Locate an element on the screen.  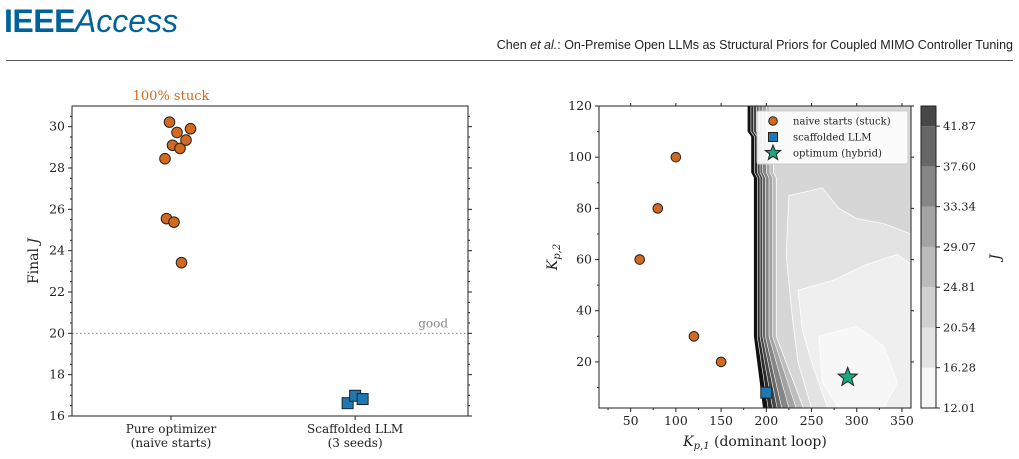
y-tick-label: 60 is located at coordinates (584, 259).